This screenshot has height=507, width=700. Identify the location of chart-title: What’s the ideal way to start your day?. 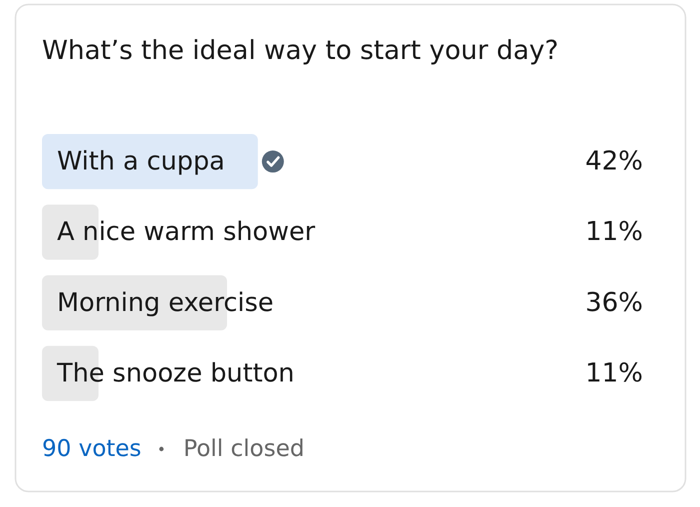
(300, 51).